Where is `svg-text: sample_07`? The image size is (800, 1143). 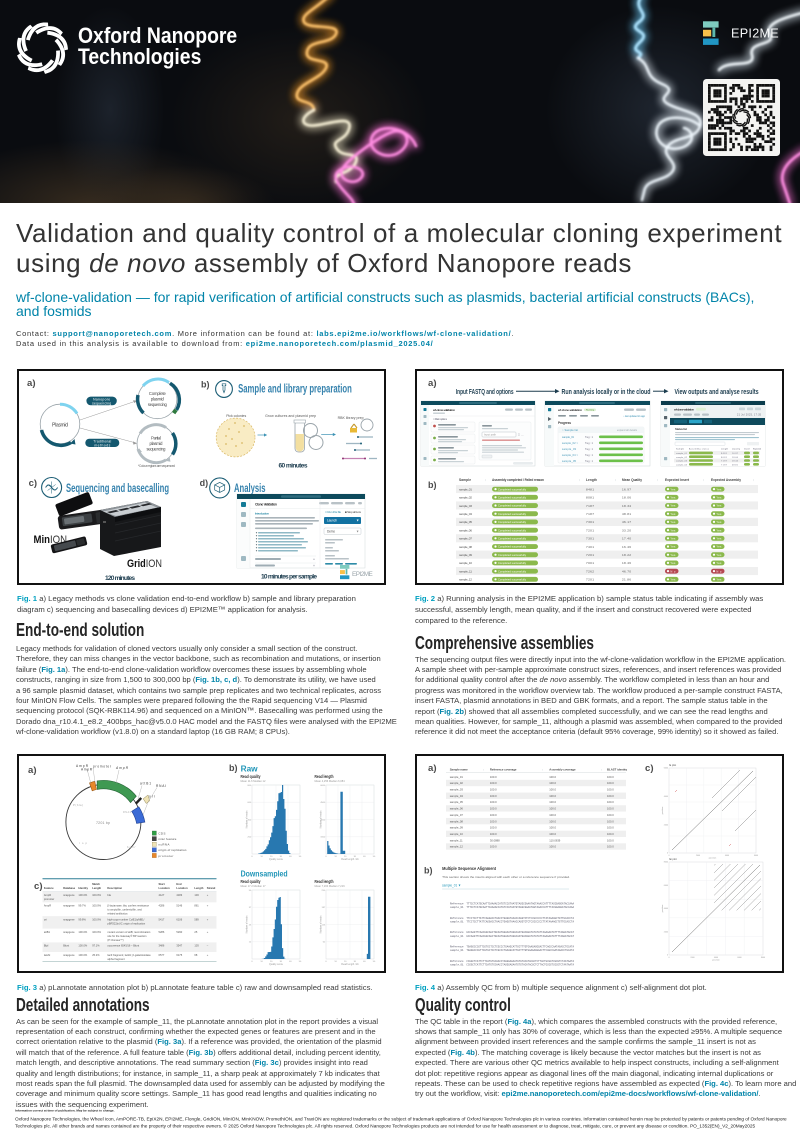 svg-text: sample_07 is located at coordinates (465, 539).